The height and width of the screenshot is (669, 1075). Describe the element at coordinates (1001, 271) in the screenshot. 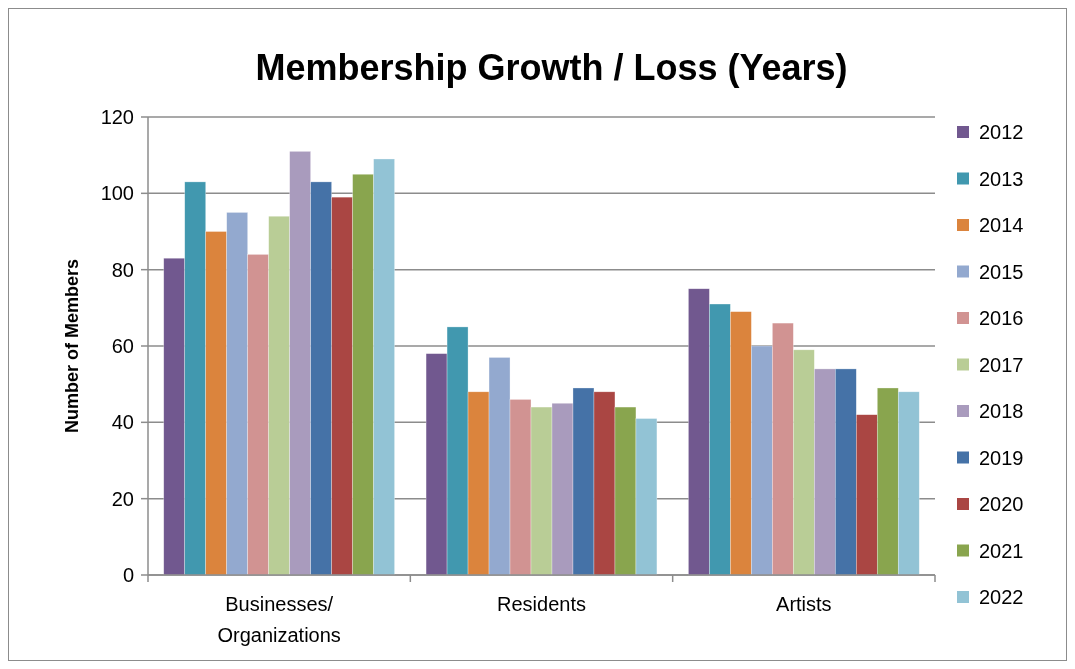

I see `legend-label: 2015` at that location.